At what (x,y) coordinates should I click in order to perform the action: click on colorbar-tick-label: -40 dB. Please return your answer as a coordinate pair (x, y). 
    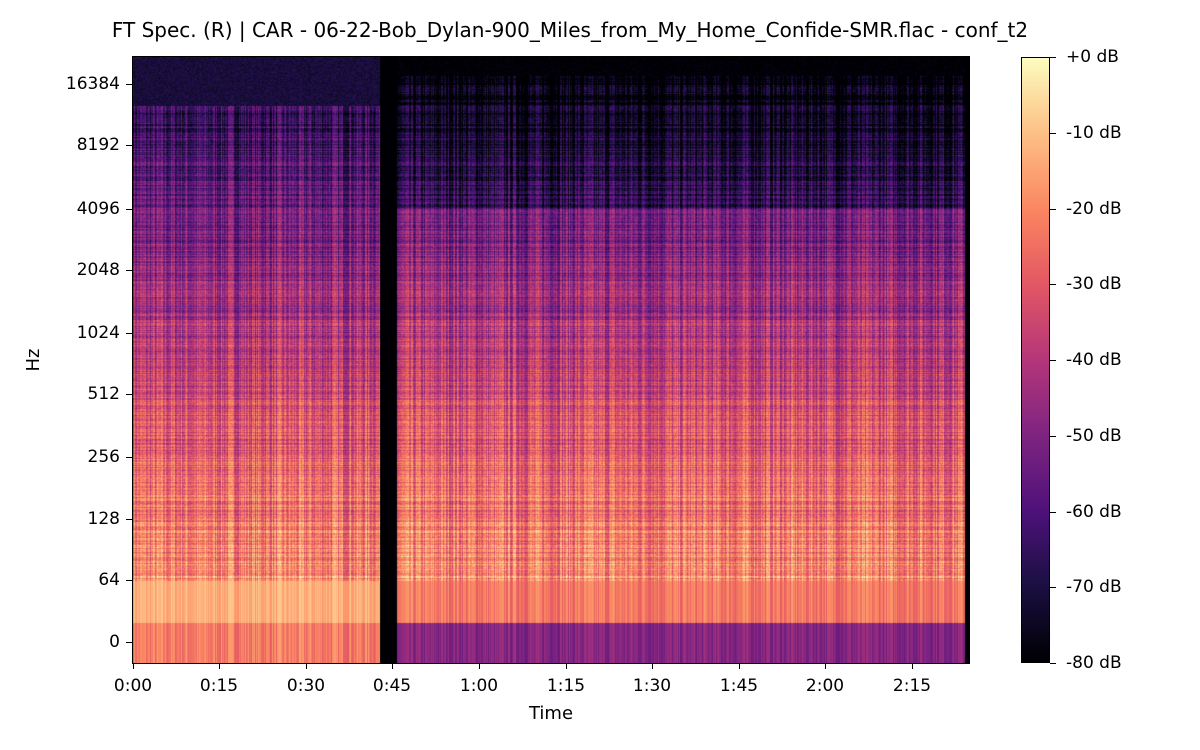
    Looking at the image, I should click on (1094, 360).